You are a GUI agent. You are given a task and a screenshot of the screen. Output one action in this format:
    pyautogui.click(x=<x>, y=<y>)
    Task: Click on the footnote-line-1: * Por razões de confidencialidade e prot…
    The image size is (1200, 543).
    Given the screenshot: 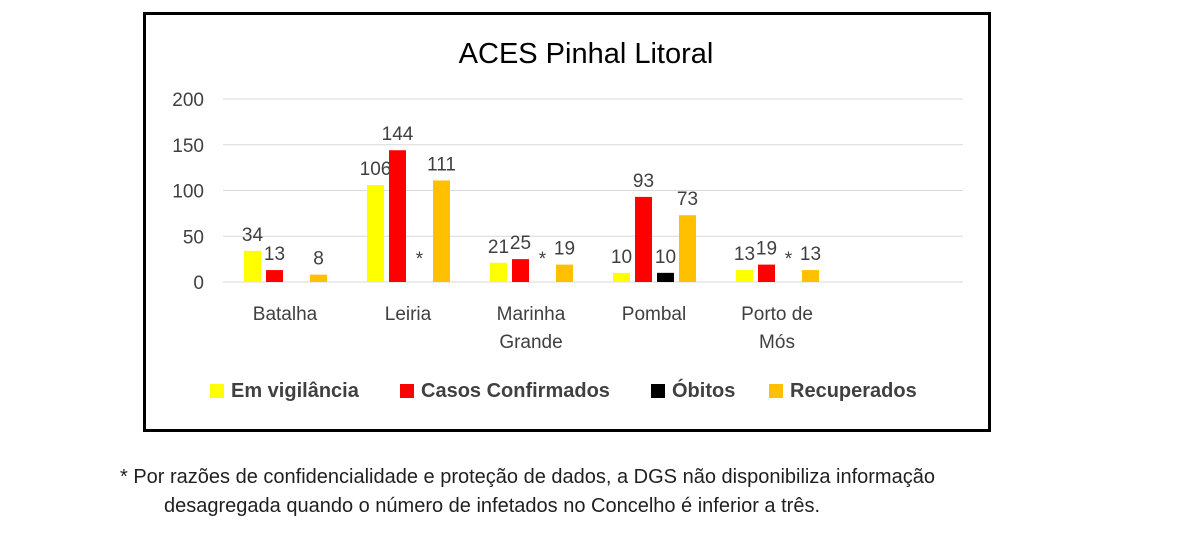 What is the action you would take?
    pyautogui.click(x=527, y=477)
    